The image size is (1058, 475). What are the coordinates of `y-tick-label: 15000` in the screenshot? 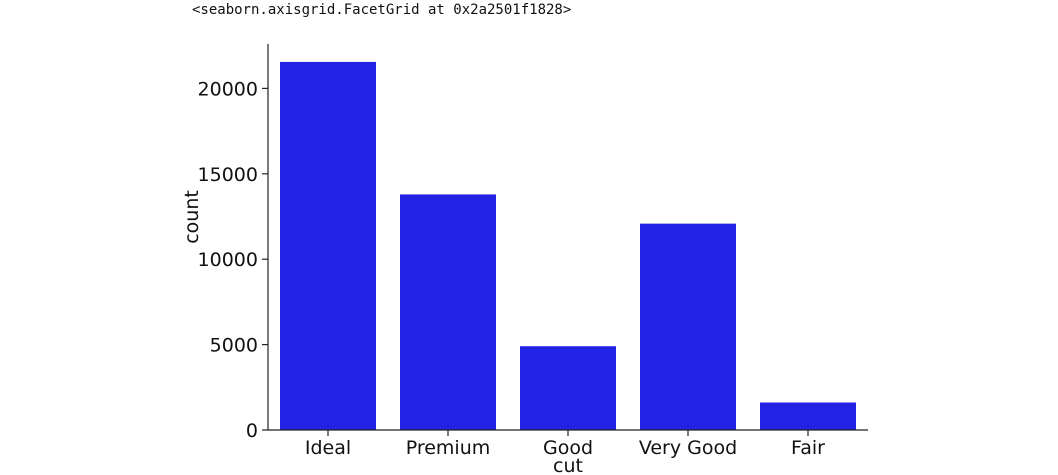 It's located at (228, 175).